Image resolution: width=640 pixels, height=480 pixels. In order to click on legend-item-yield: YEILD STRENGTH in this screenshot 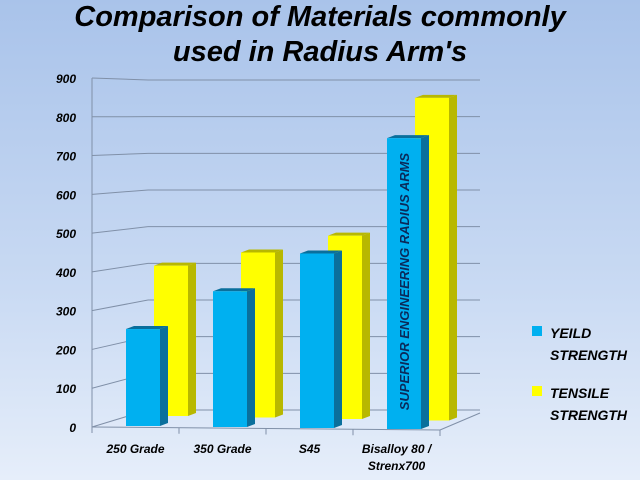, I will do `click(586, 344)`.